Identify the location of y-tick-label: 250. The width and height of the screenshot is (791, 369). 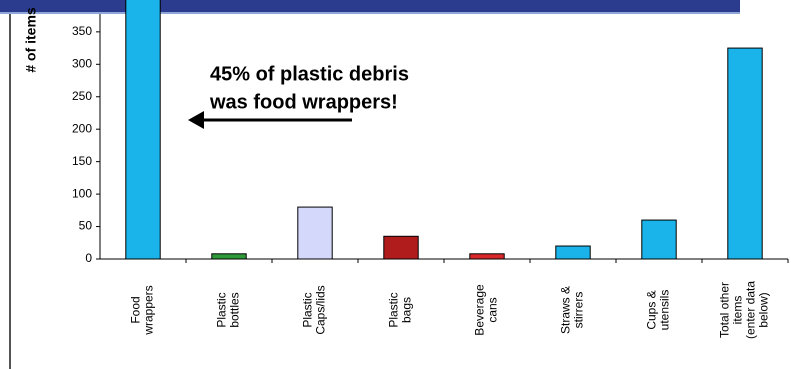
(82, 96).